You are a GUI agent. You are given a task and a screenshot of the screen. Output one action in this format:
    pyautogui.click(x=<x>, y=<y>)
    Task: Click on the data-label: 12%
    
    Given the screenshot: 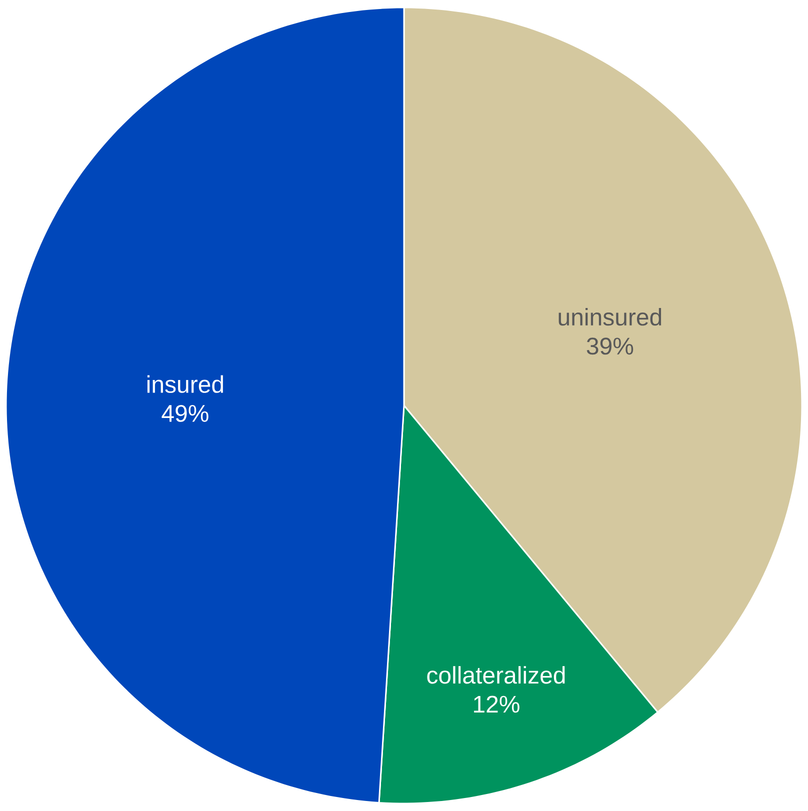 What is the action you would take?
    pyautogui.click(x=497, y=704)
    